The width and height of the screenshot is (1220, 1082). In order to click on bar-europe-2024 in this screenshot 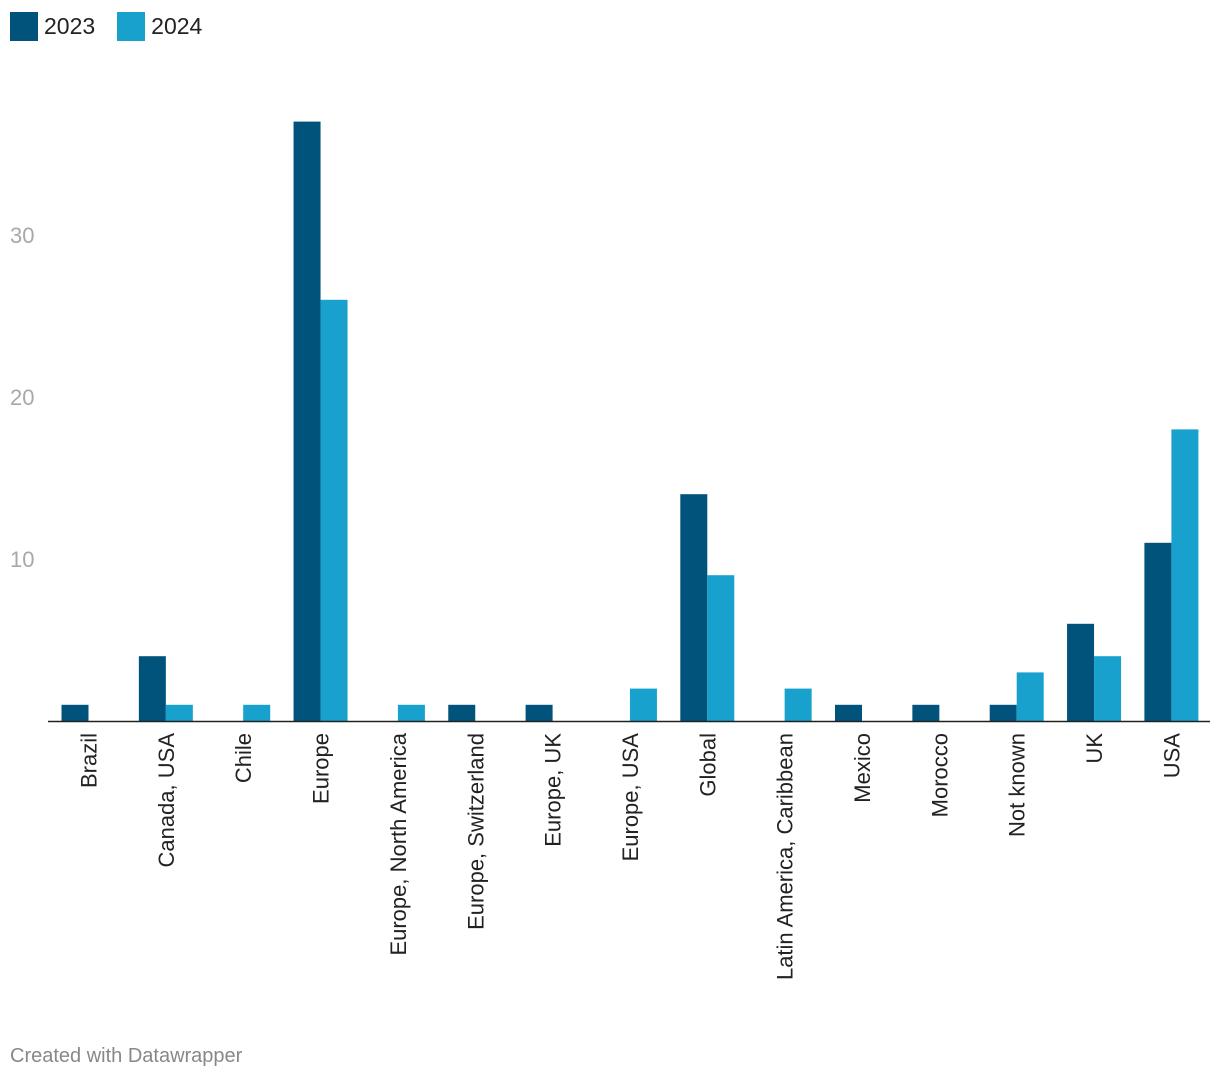, I will do `click(334, 510)`.